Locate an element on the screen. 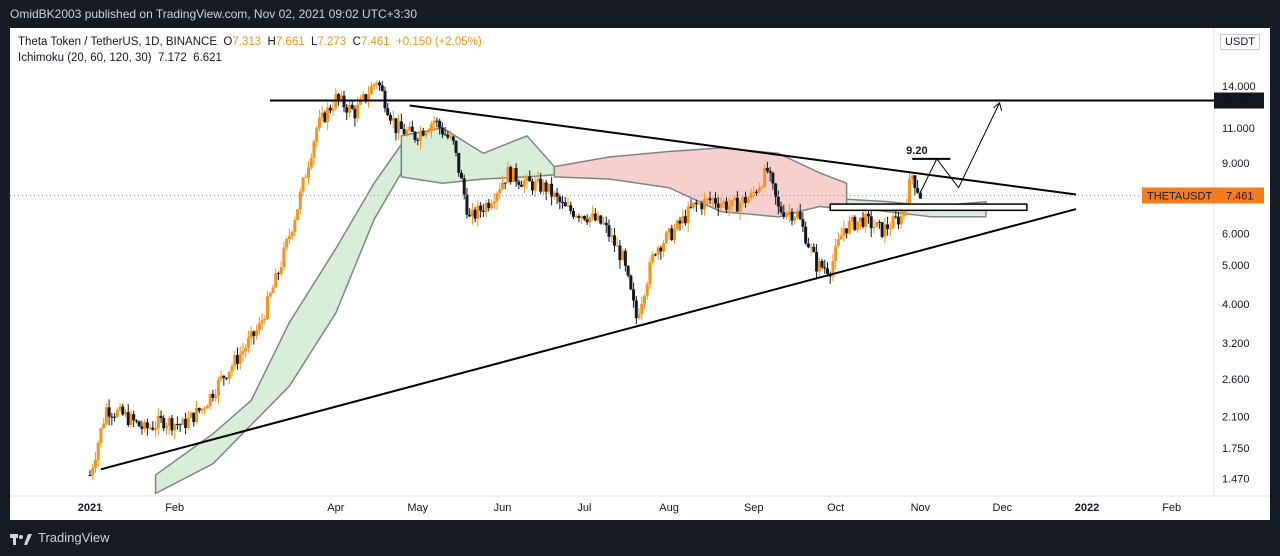  symbol-title: Theta Token / TetherUS, 1D, BINANCE is located at coordinates (117, 42).